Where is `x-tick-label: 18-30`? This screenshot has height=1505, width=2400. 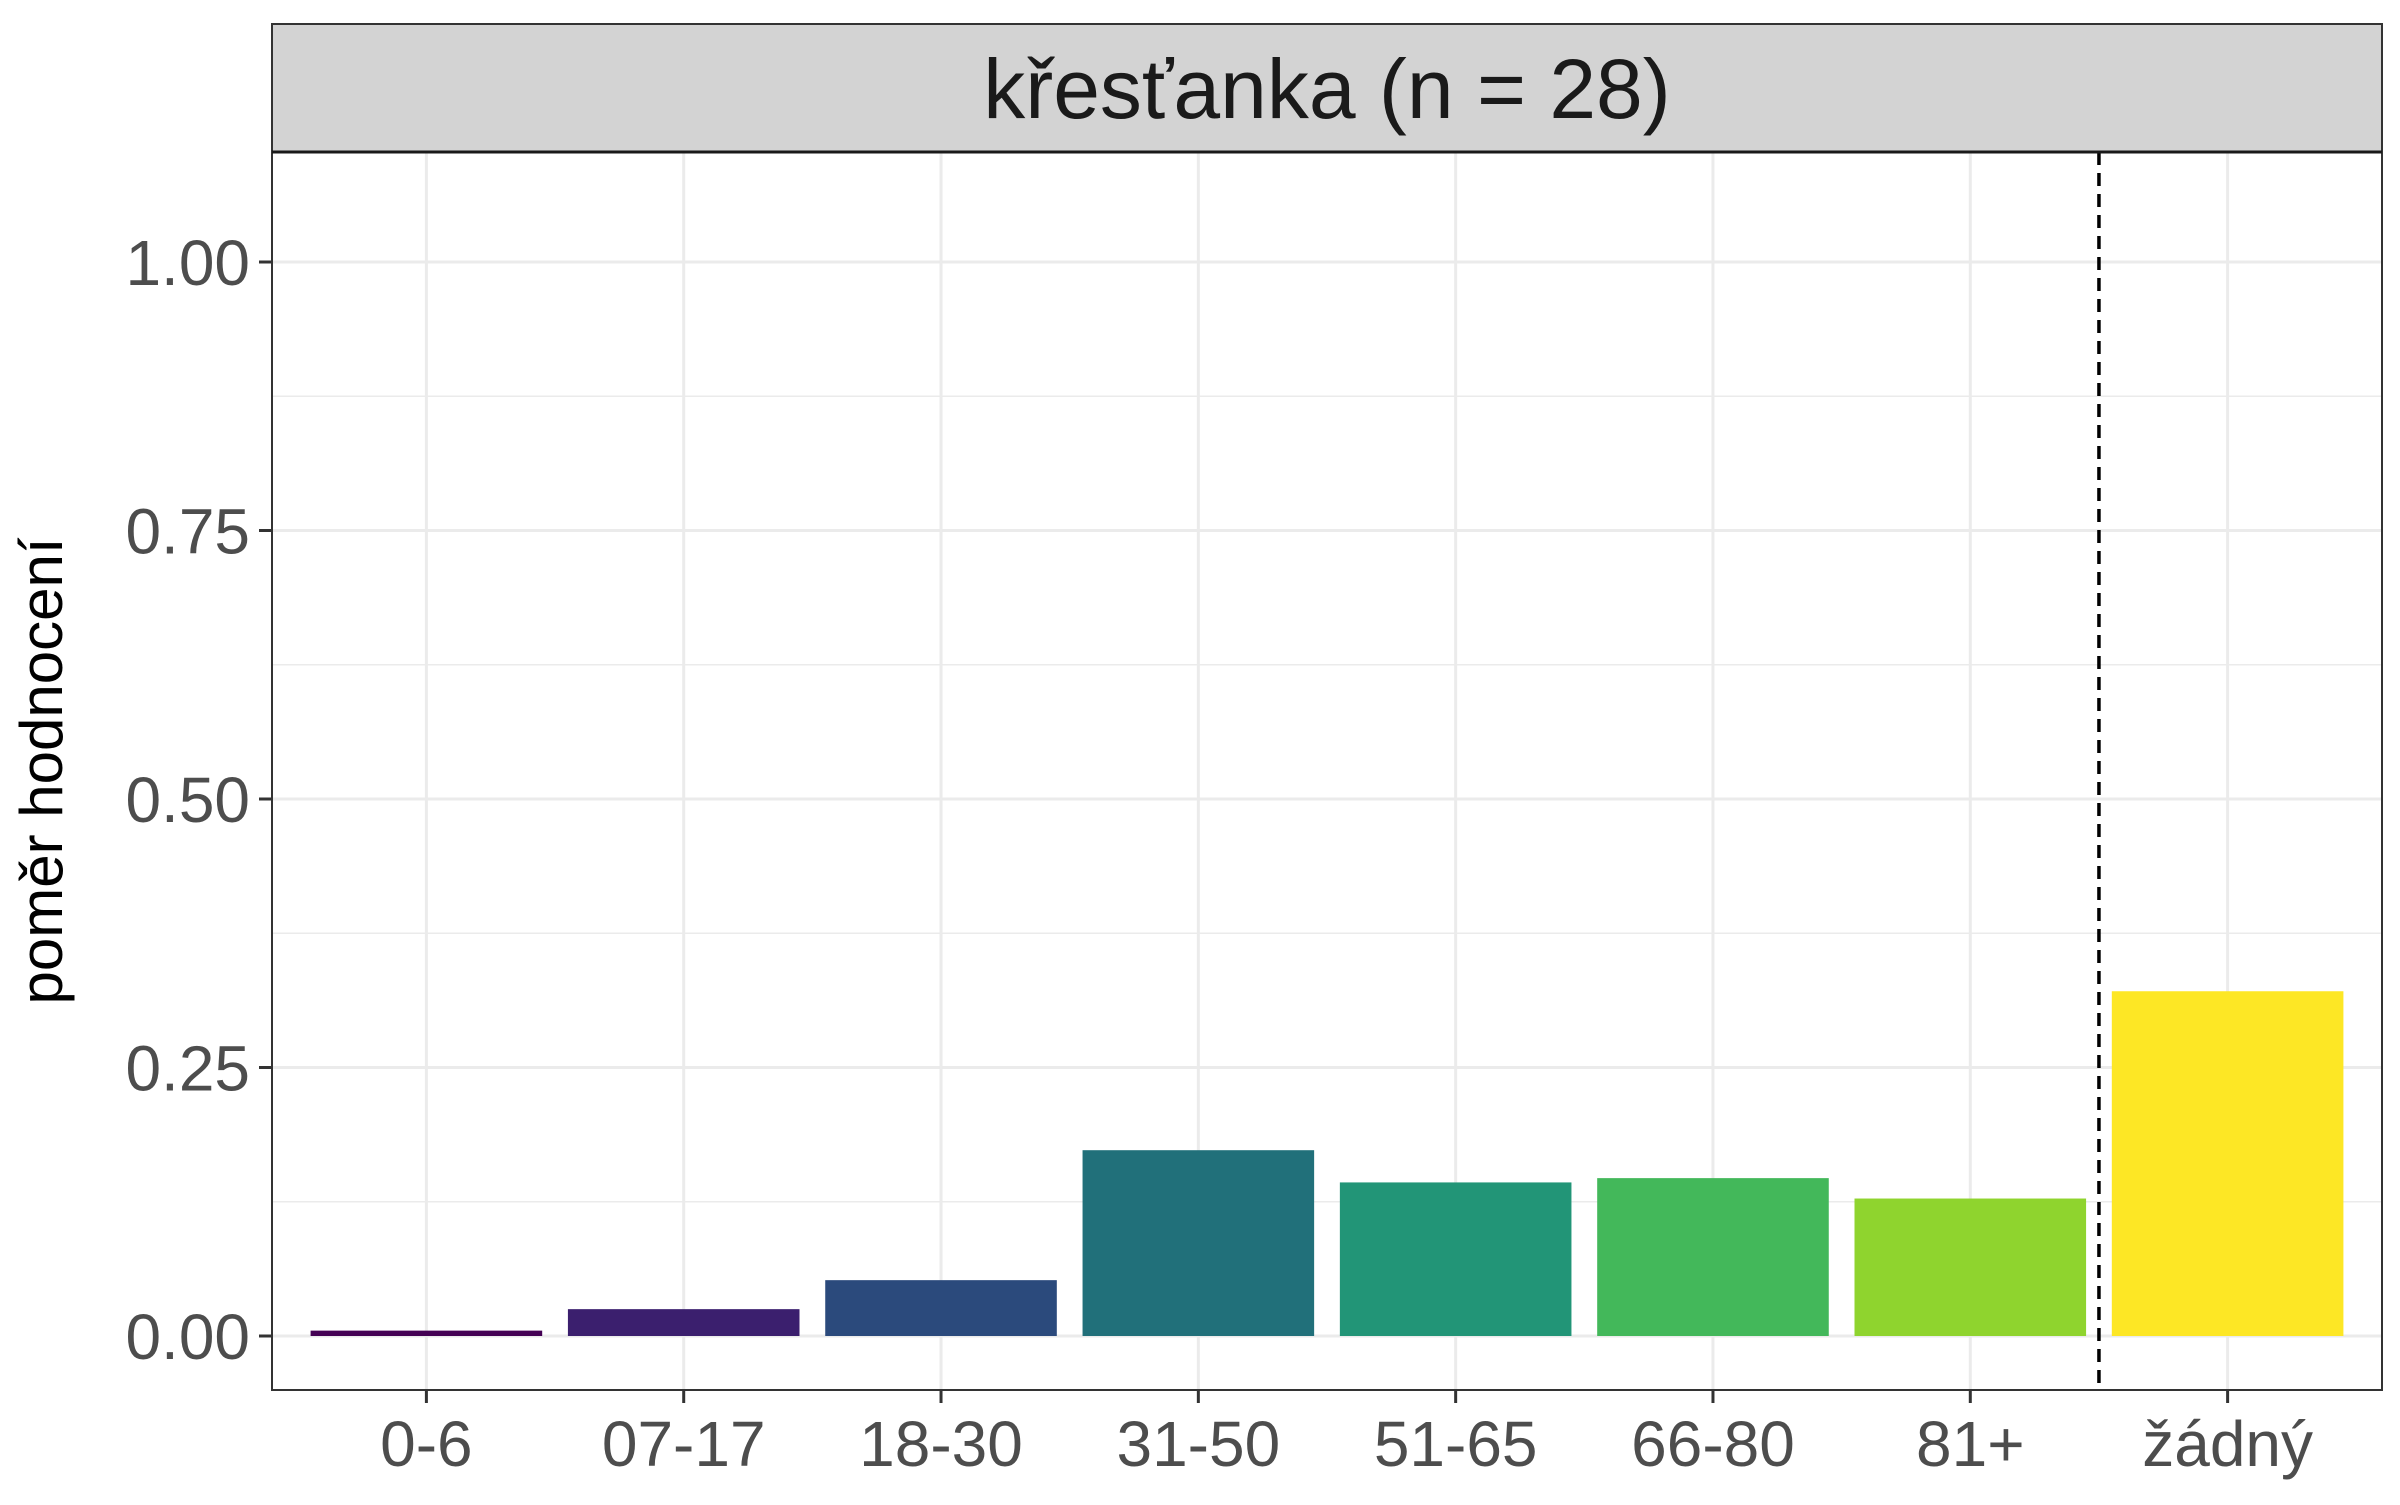 x-tick-label: 18-30 is located at coordinates (941, 1444).